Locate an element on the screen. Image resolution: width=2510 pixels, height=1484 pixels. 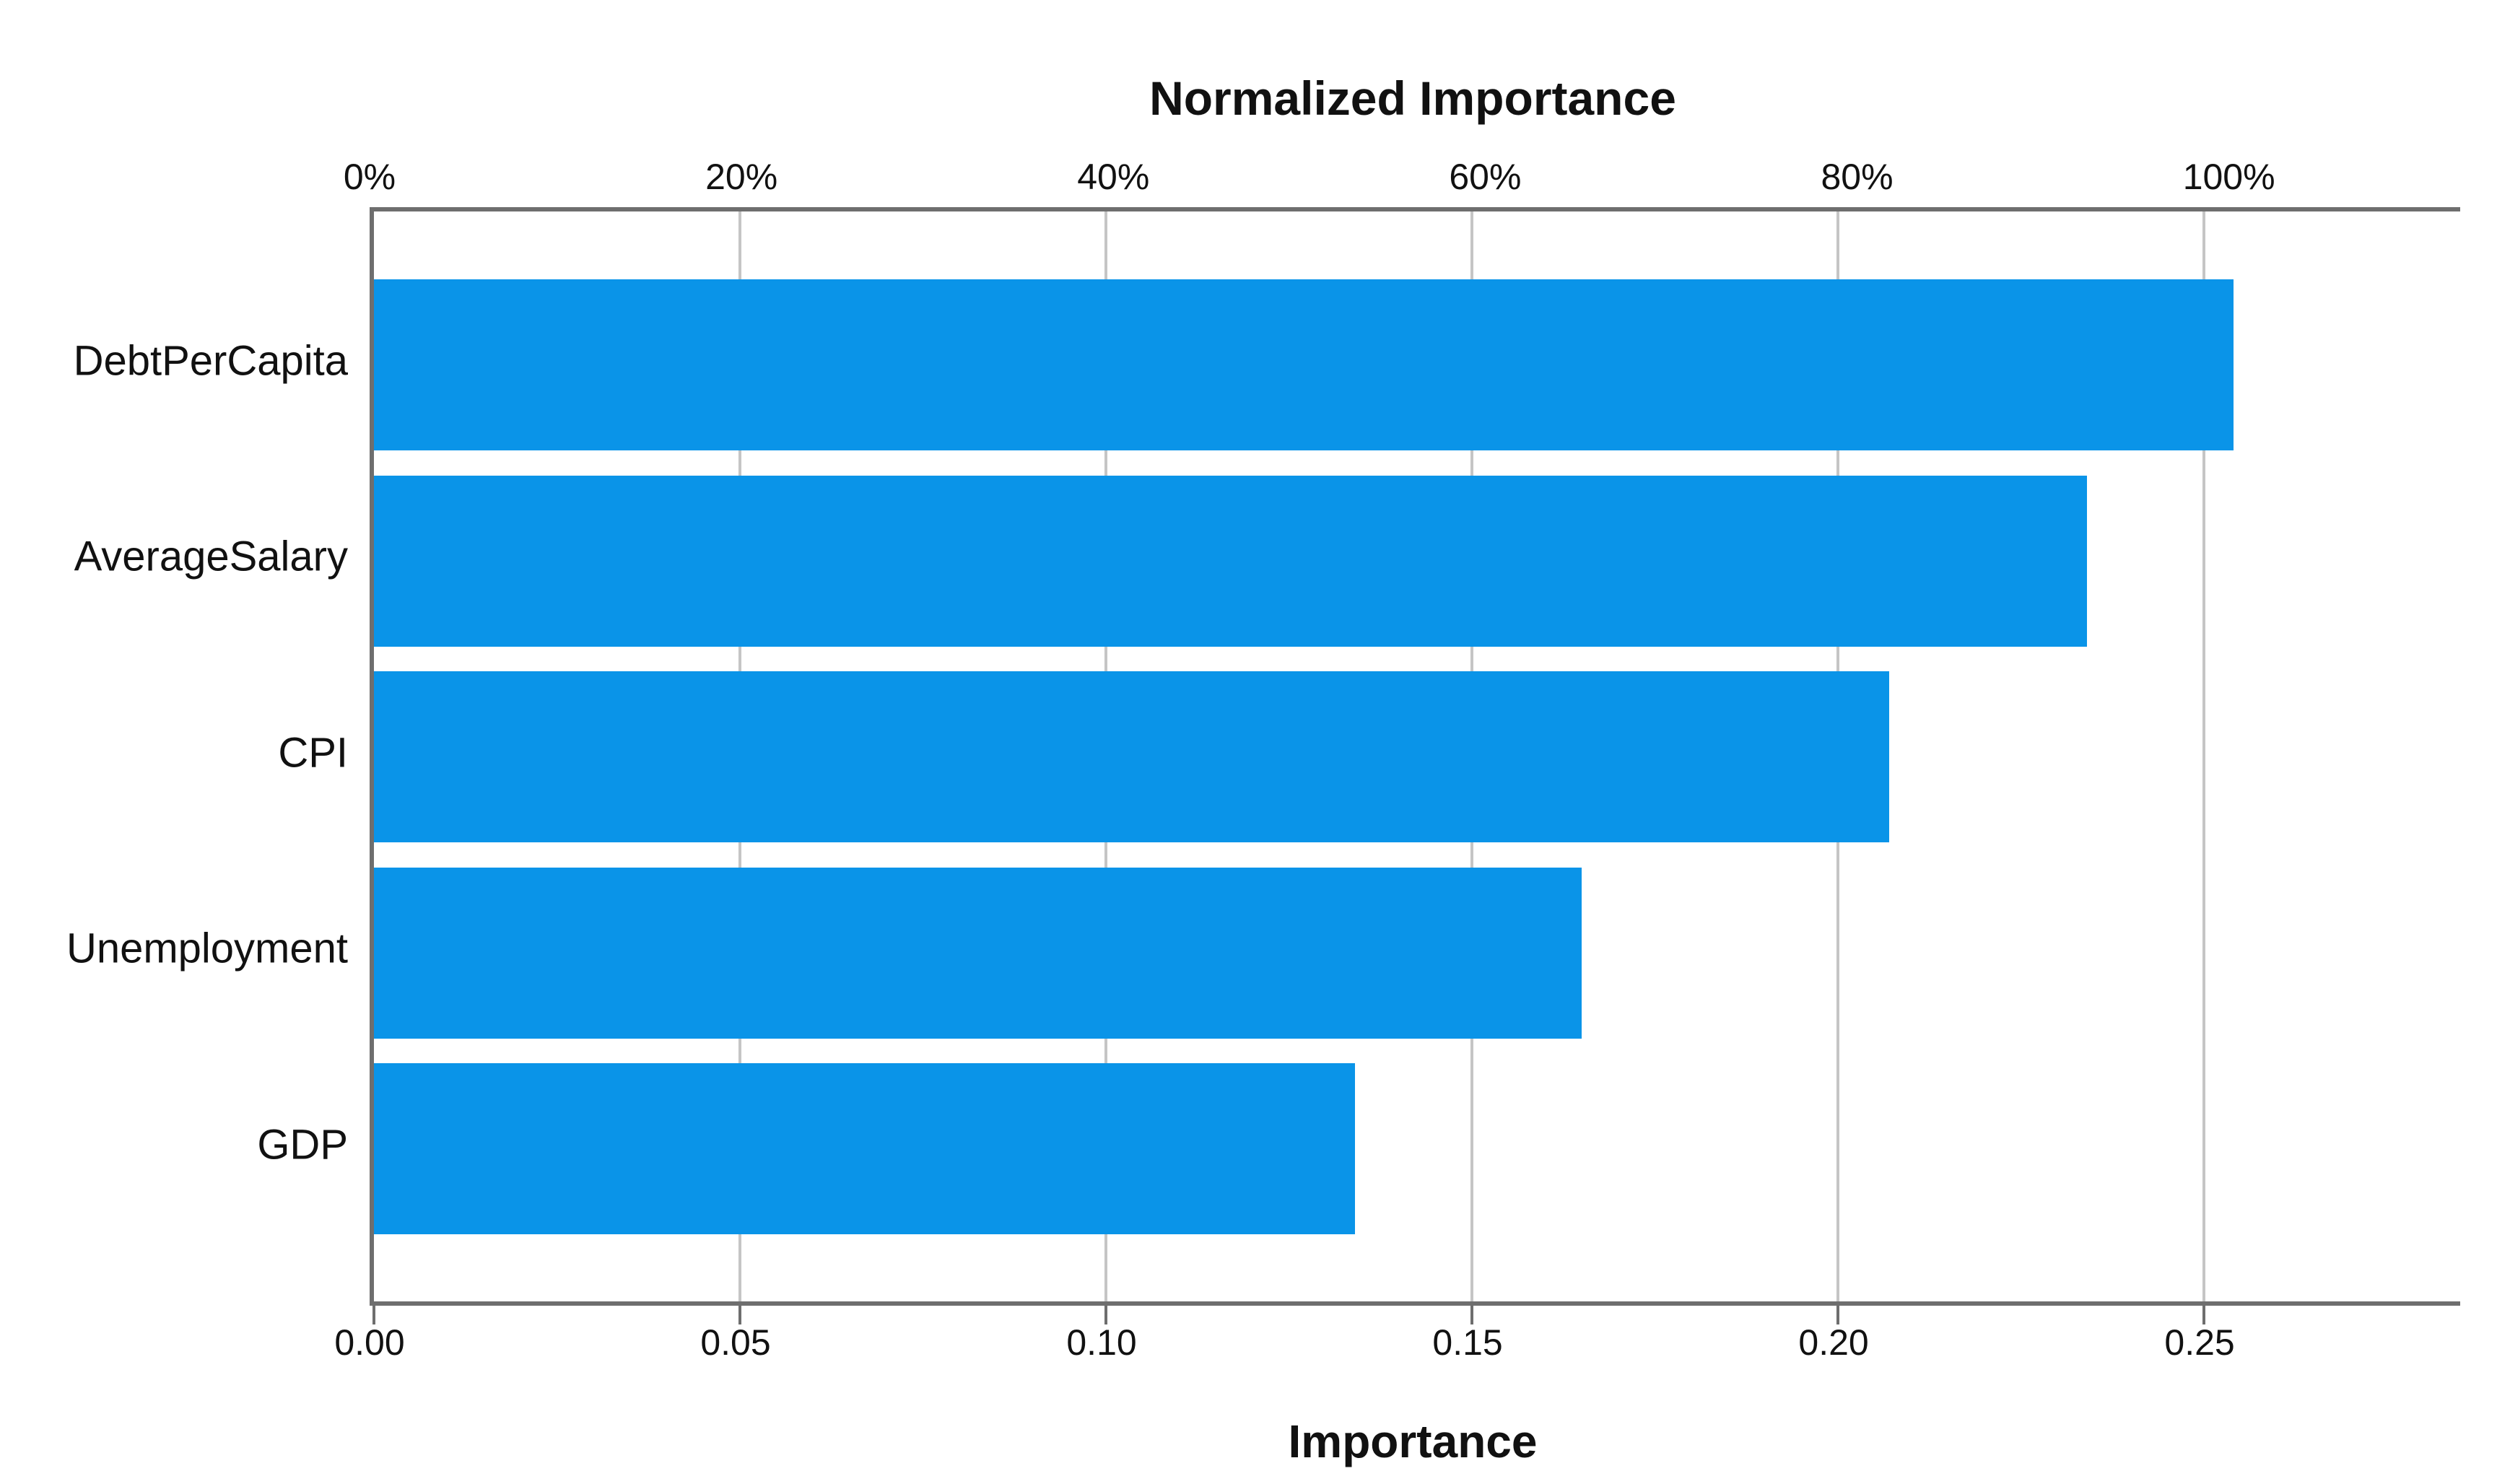
bar-CPI is located at coordinates (1132, 756).